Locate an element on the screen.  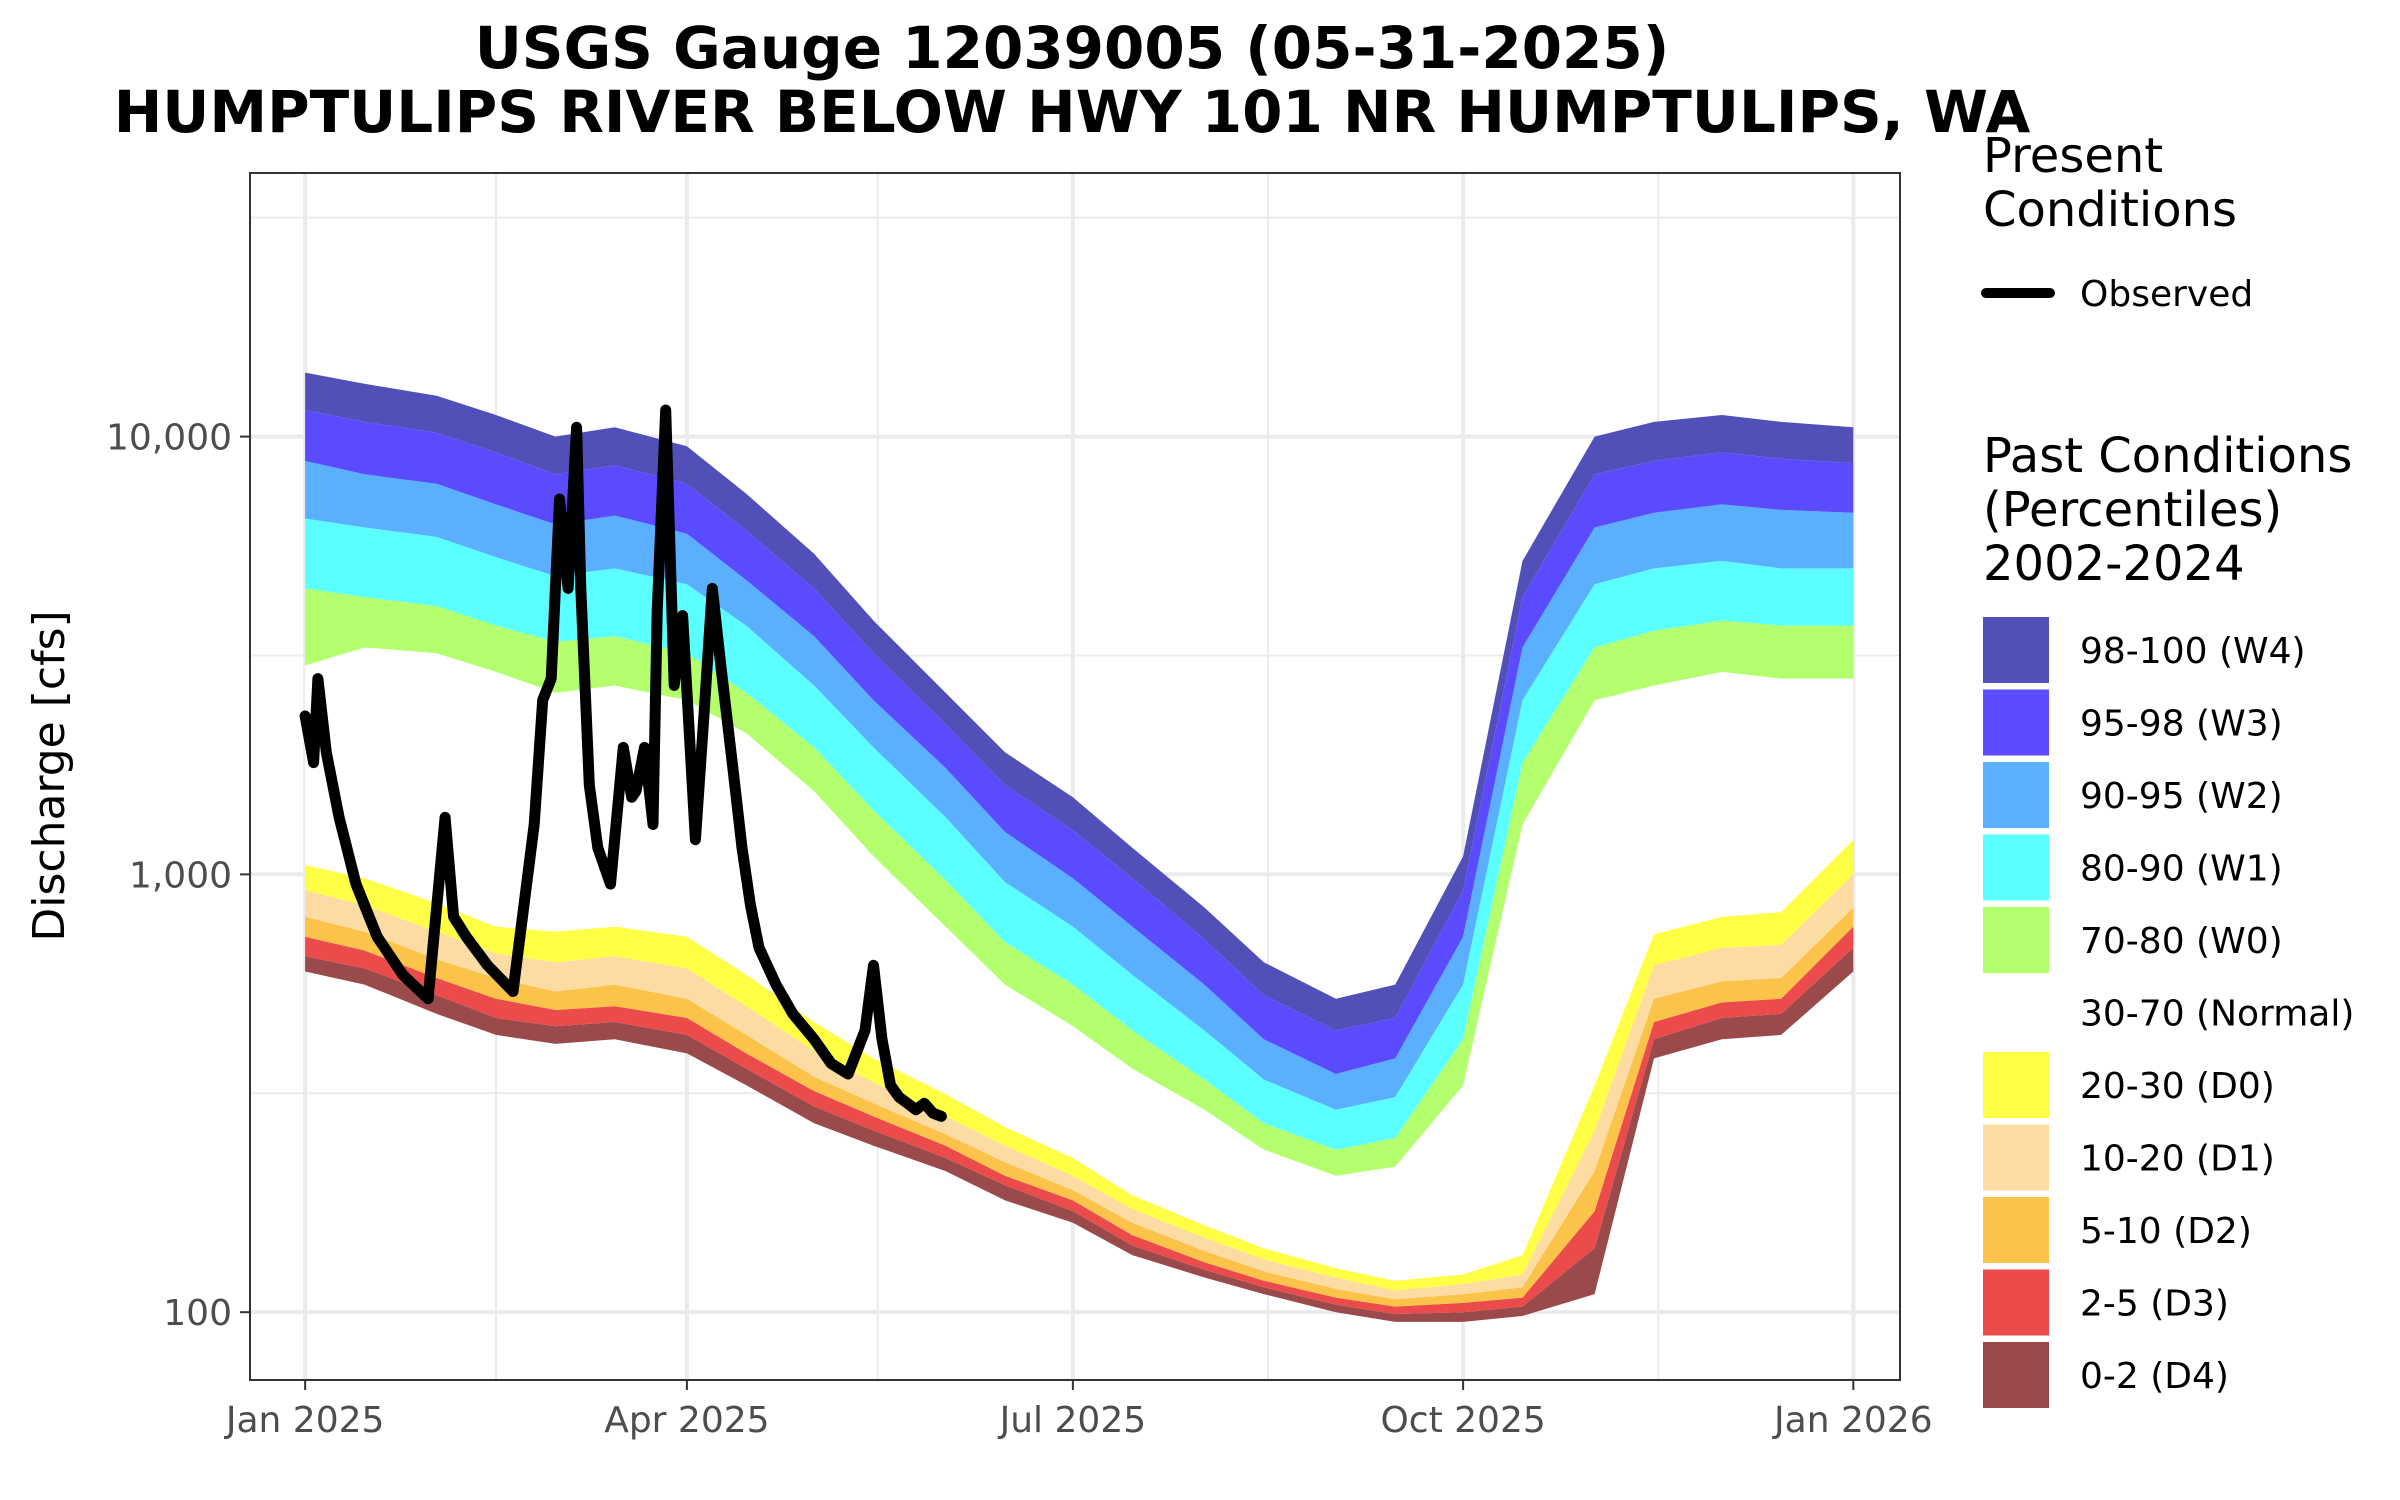
y-tick-label: 100 is located at coordinates (197, 1313).